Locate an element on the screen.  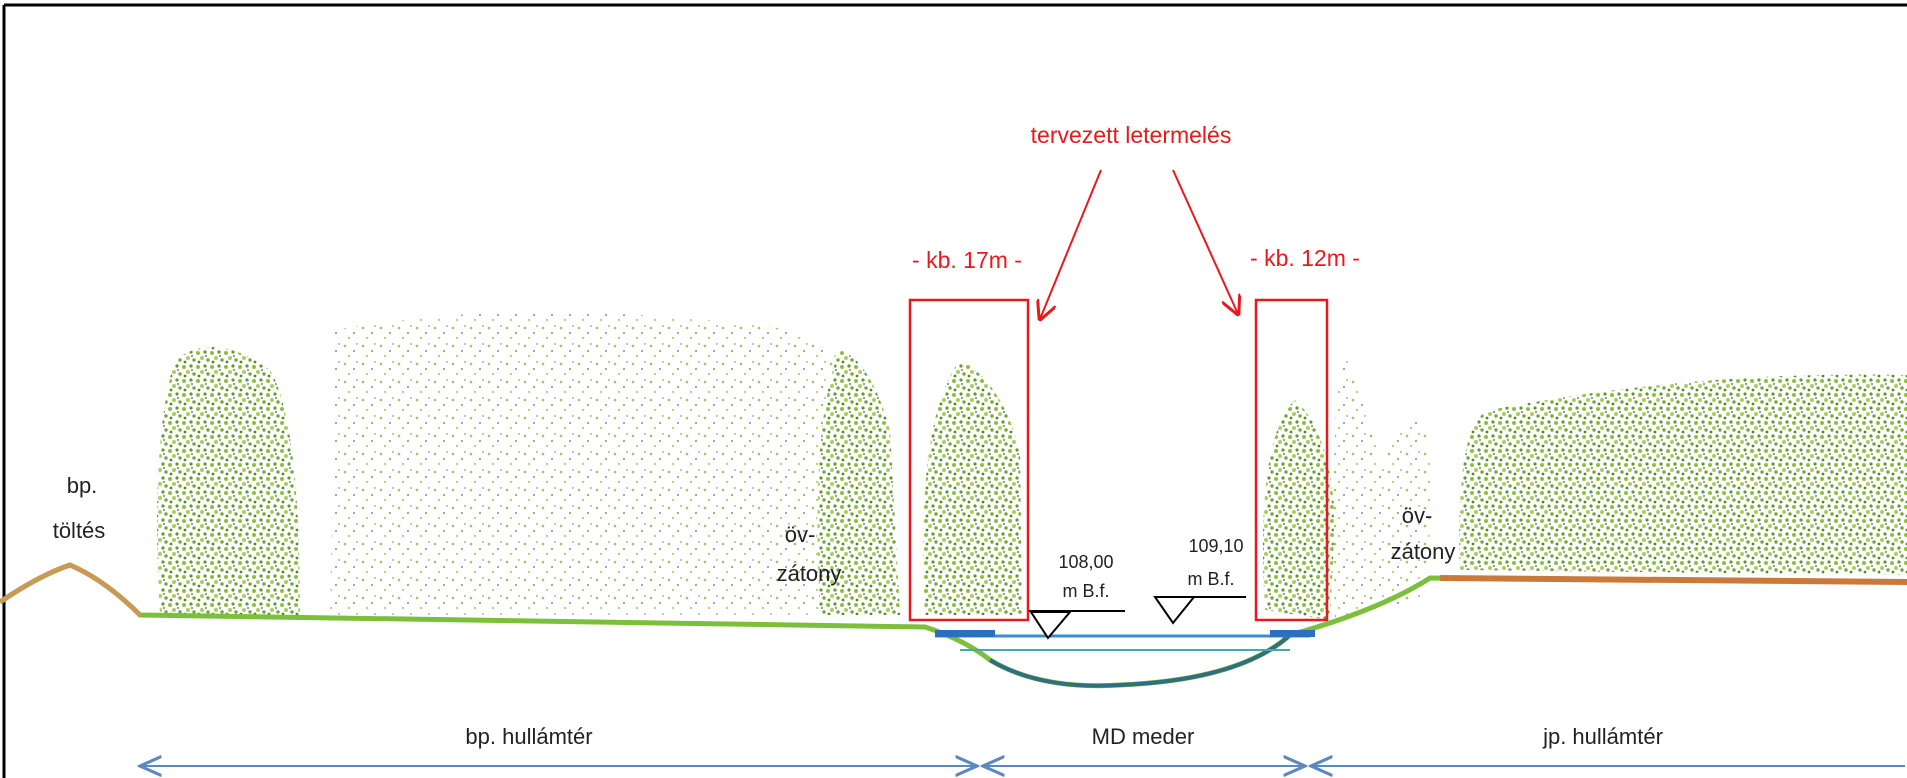
cut-zones is located at coordinates (1118, 395).